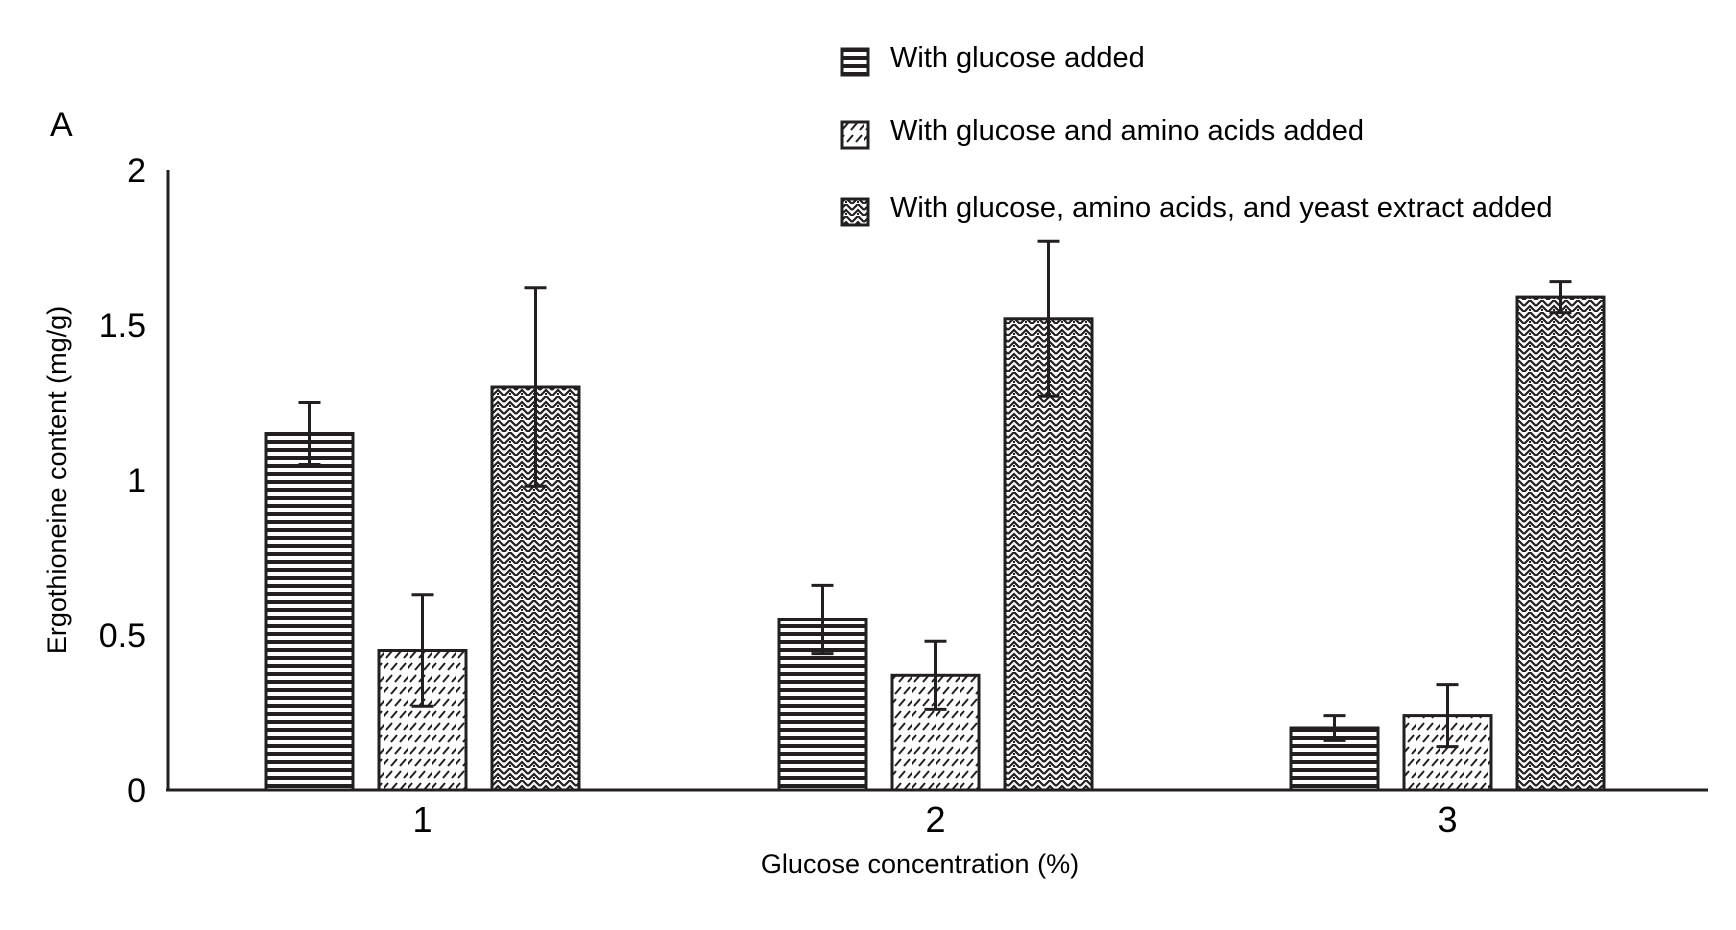 This screenshot has height=930, width=1736. I want to click on y-tick-label: 0.5, so click(122, 636).